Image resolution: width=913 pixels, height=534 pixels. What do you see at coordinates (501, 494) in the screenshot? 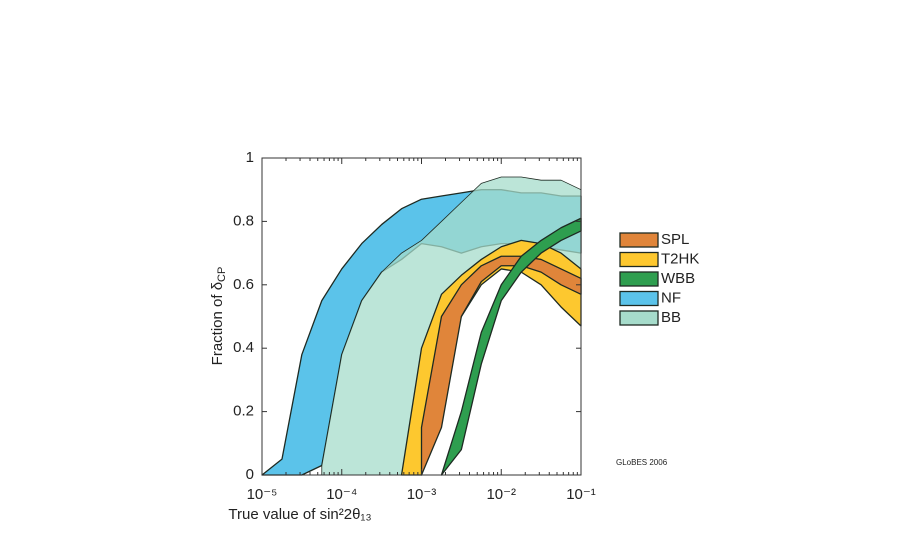
I see `x-tick-label: 10⁻²` at bounding box center [501, 494].